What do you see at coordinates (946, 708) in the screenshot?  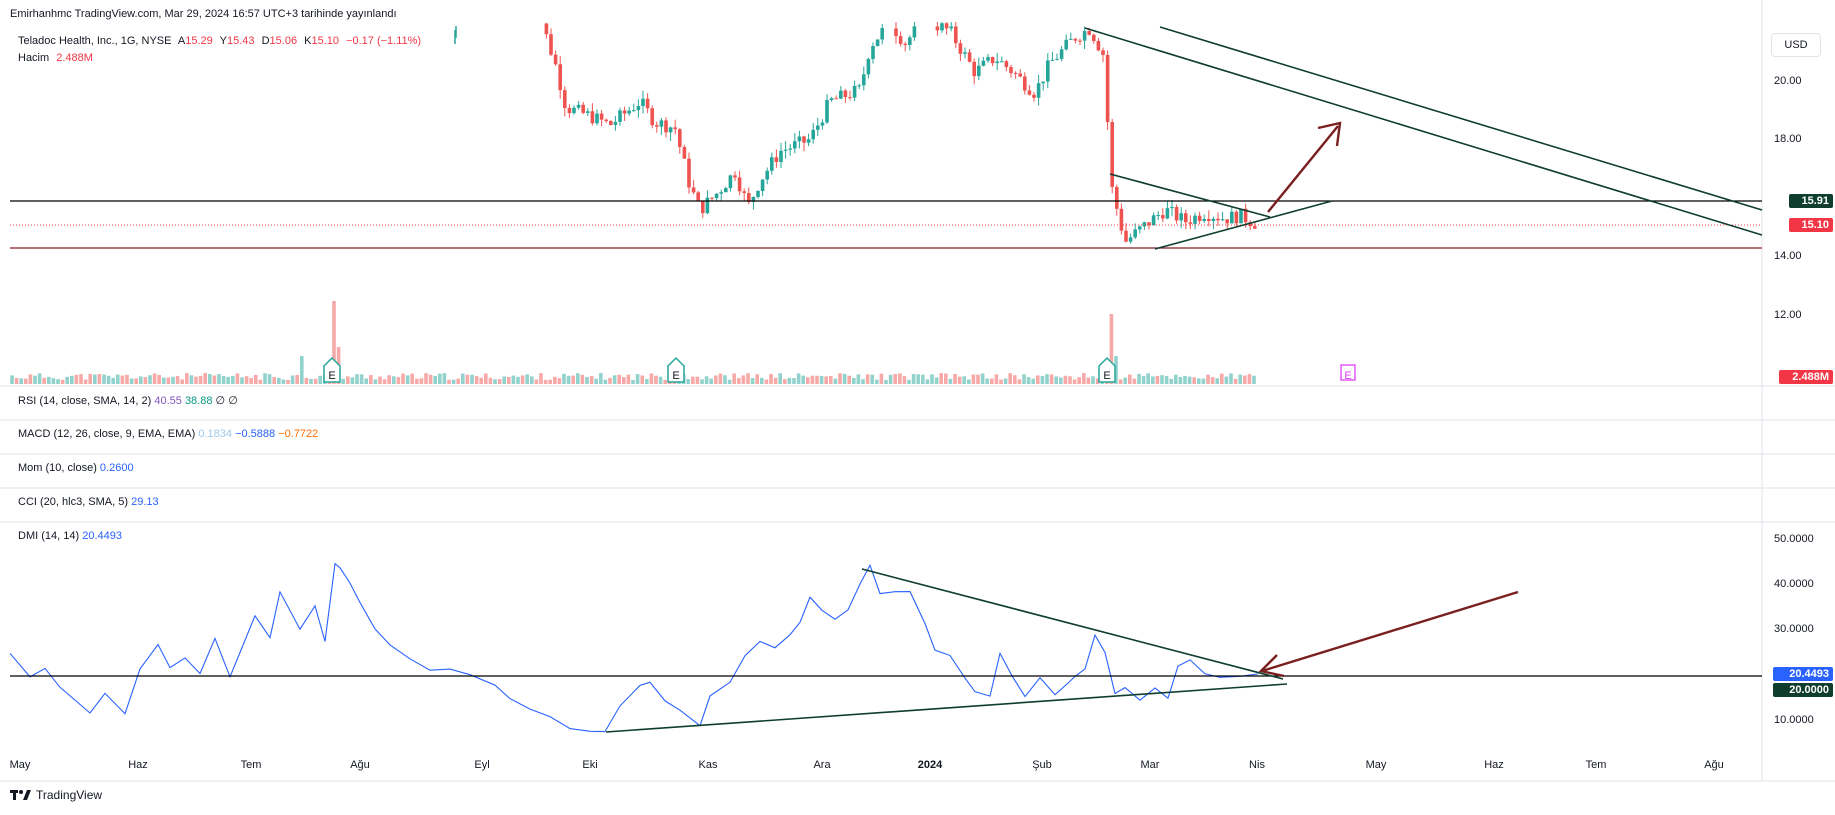 I see `dmi-lower-trendline` at bounding box center [946, 708].